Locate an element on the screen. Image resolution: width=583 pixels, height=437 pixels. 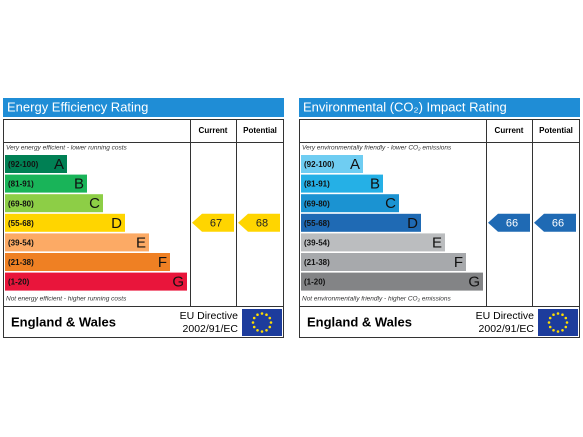
panel-title: Energy Efficiency Rating is located at coordinates (77, 106).